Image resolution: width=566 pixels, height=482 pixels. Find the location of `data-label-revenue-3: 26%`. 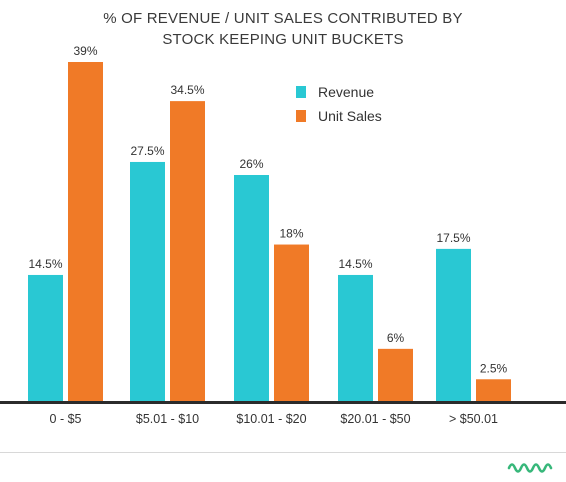

data-label-revenue-3: 26% is located at coordinates (251, 164).